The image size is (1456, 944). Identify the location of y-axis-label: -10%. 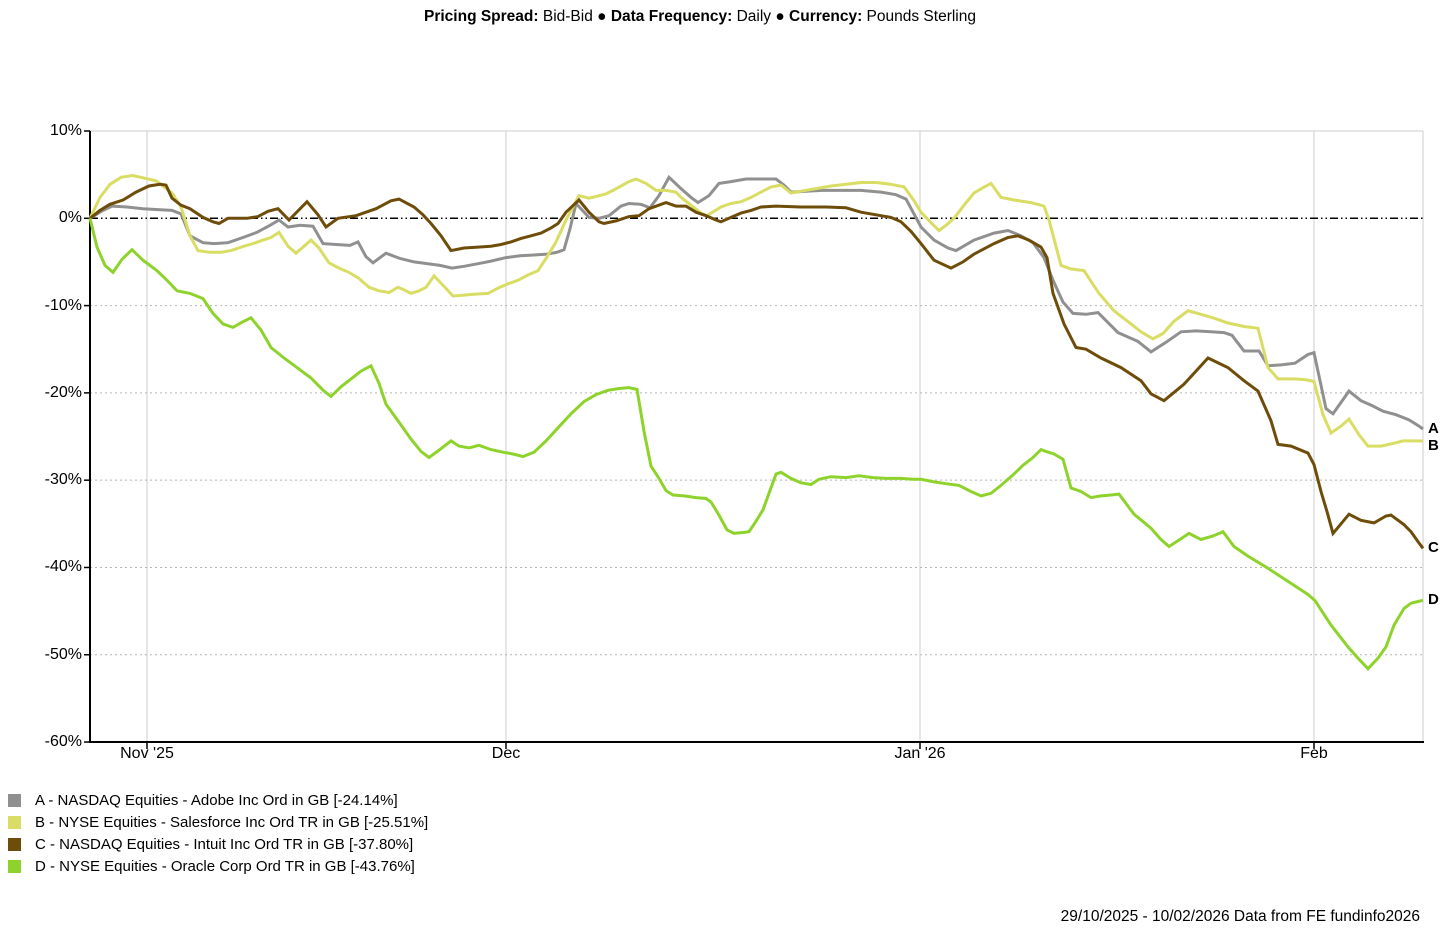
(63, 305).